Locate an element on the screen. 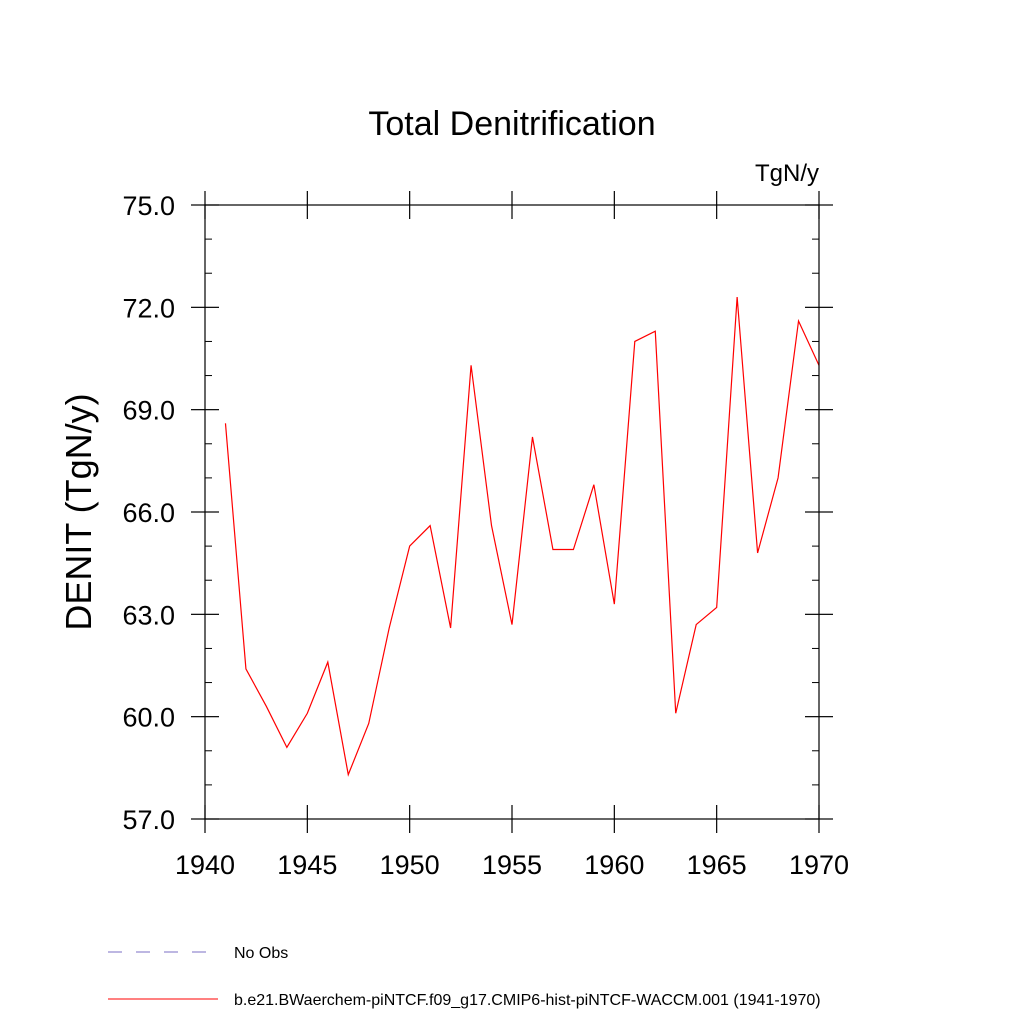  y-tick-label: 60.0 is located at coordinates (148, 718).